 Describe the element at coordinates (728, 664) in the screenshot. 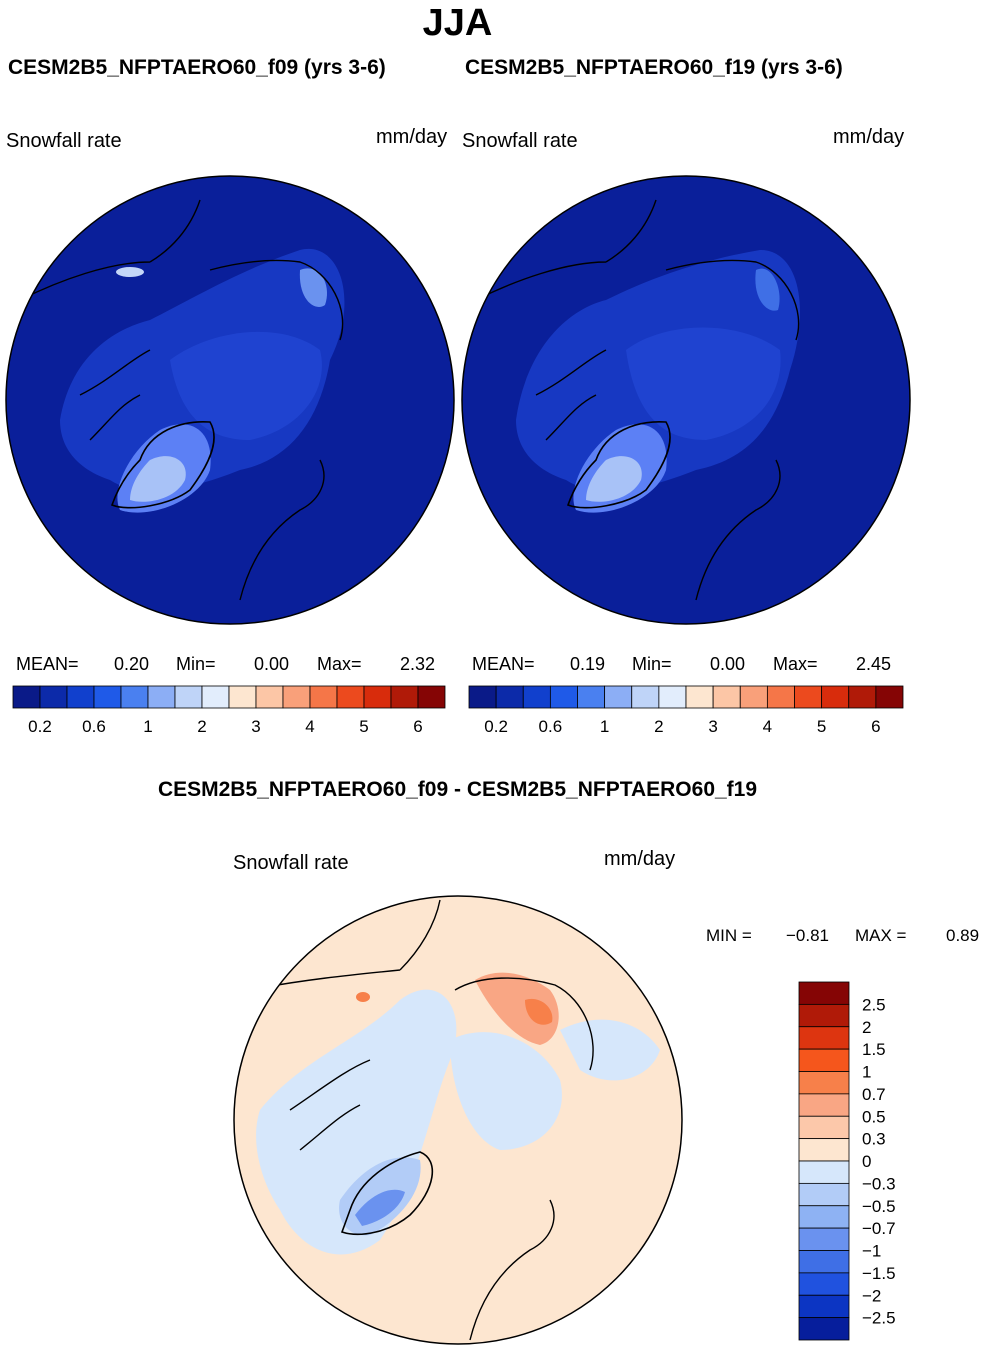

I see `panel-2-min-value: 0.00` at that location.